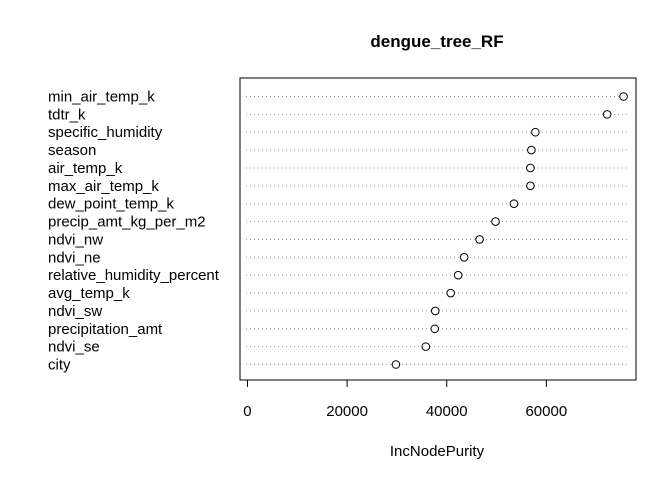 The width and height of the screenshot is (672, 480). What do you see at coordinates (59, 365) in the screenshot?
I see `category-label: city` at bounding box center [59, 365].